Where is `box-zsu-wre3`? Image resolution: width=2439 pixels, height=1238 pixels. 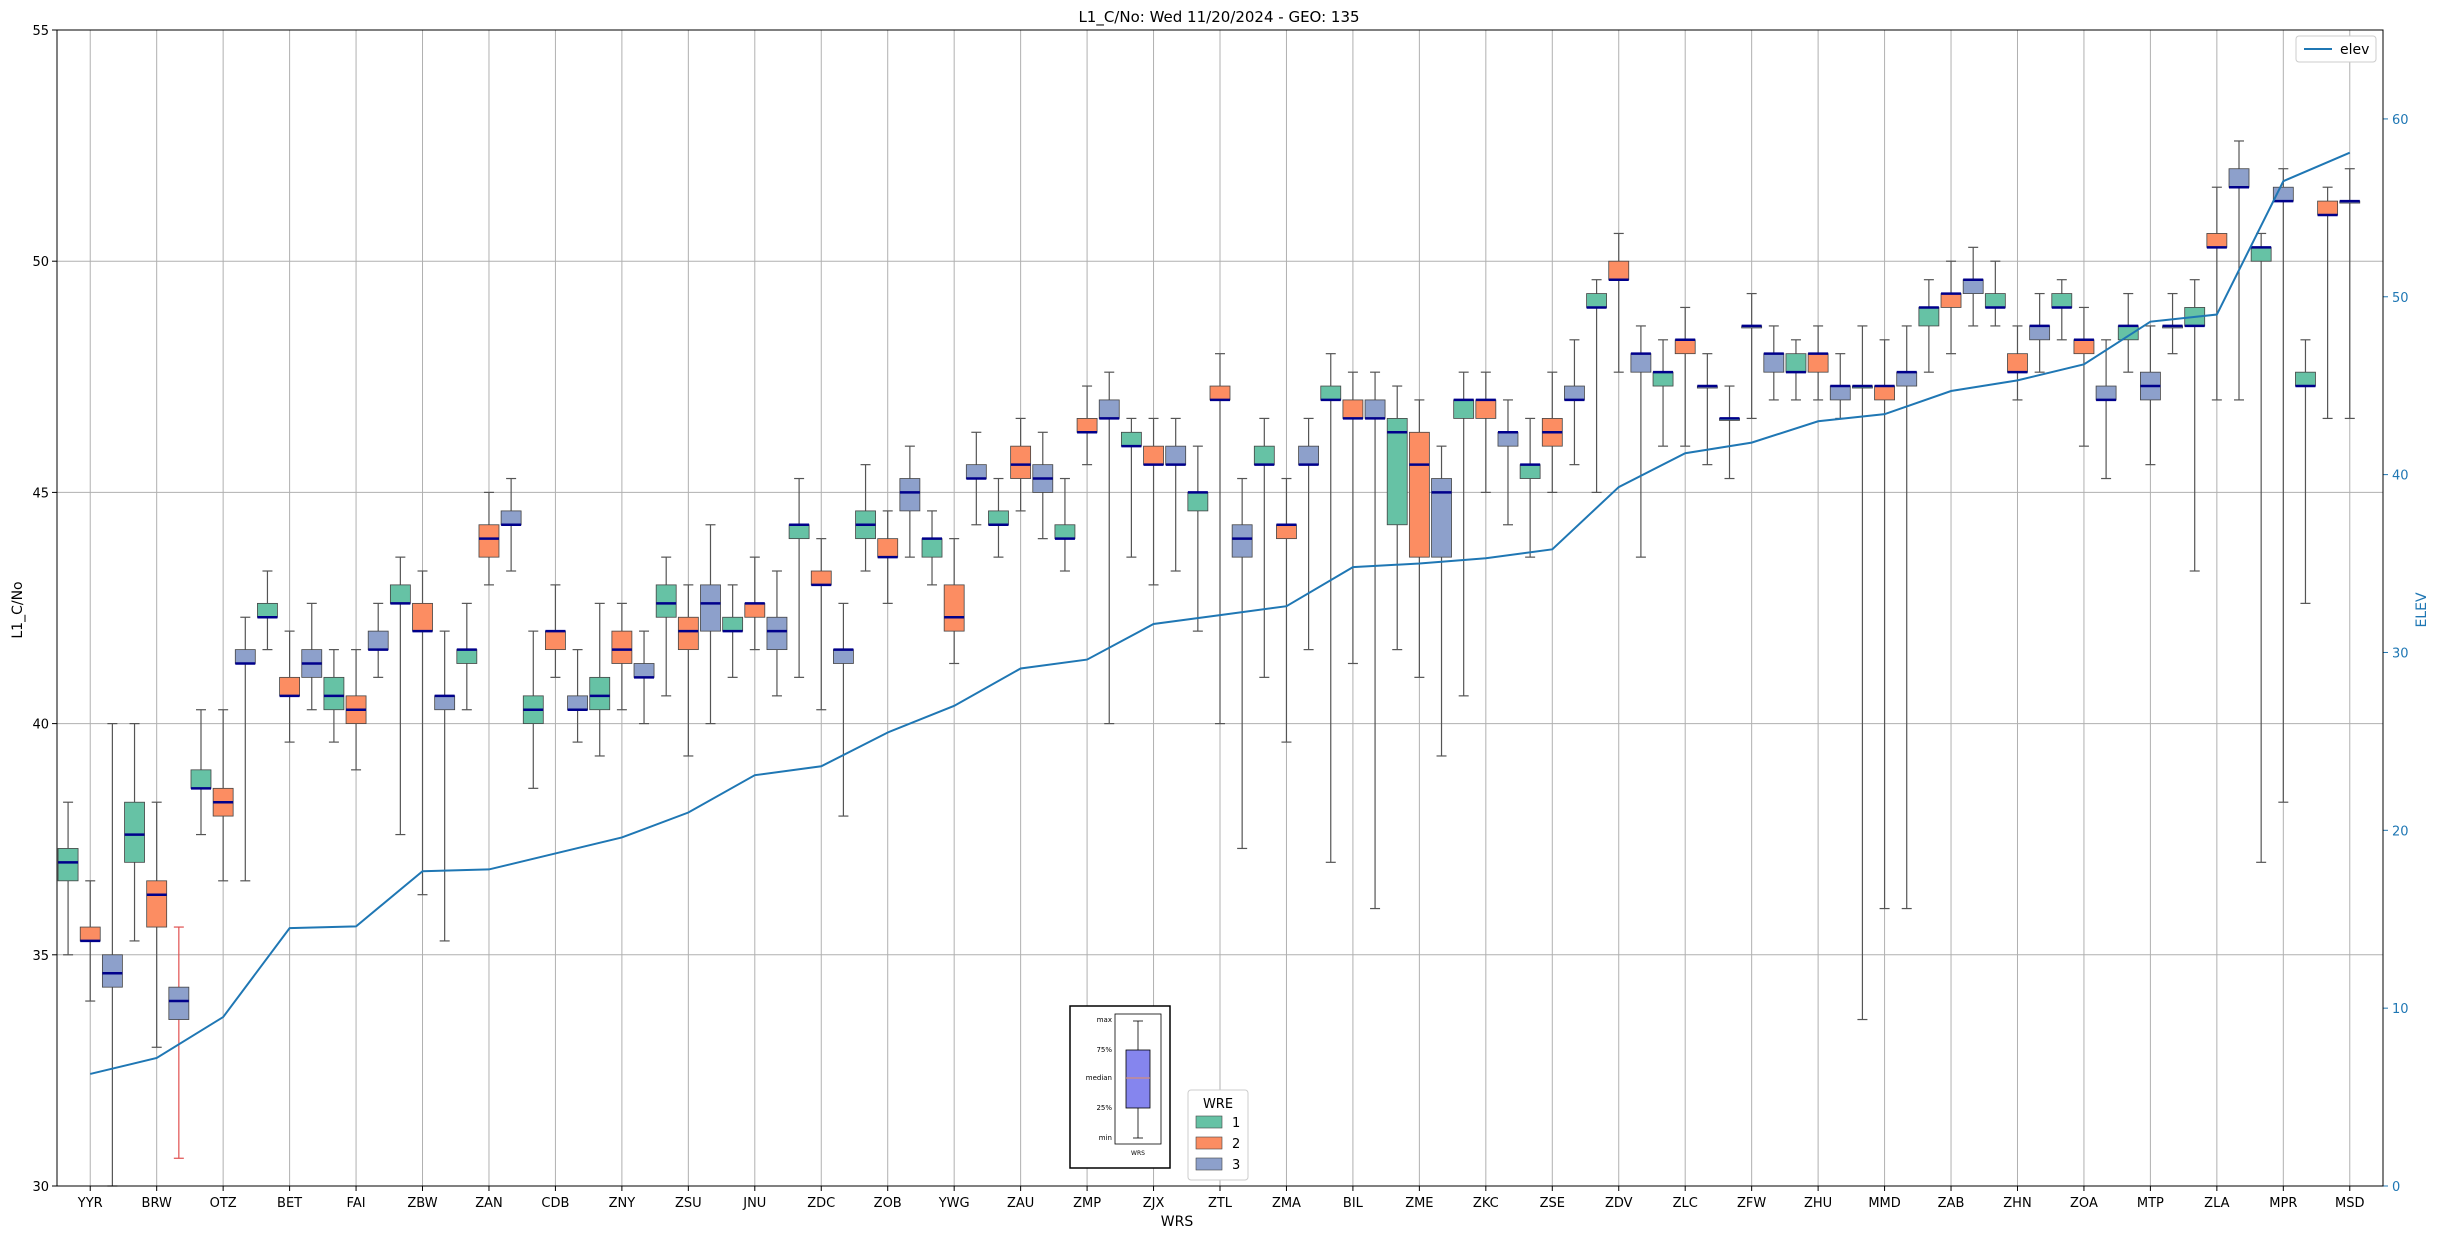
box-zsu-wre3 is located at coordinates (710, 624).